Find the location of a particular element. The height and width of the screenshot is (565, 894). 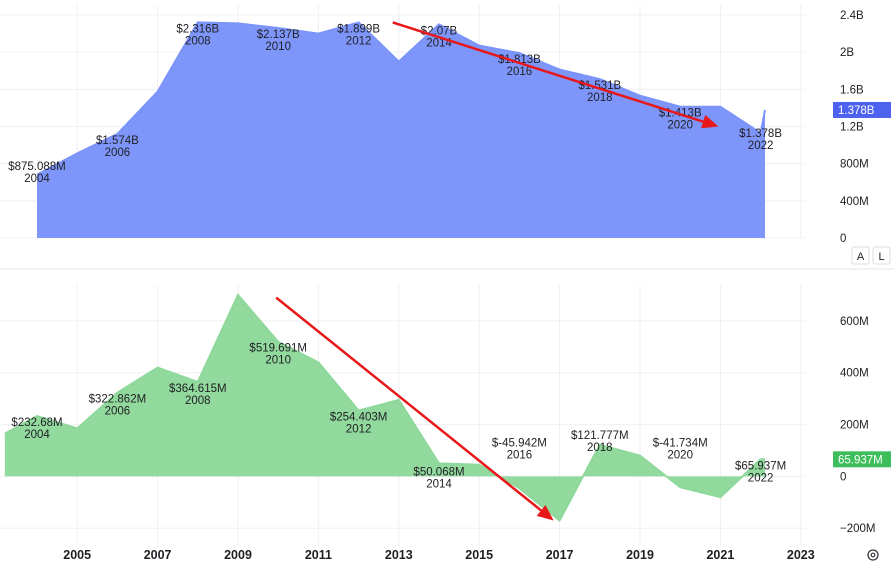

data-label-value: $1.574B is located at coordinates (117, 141).